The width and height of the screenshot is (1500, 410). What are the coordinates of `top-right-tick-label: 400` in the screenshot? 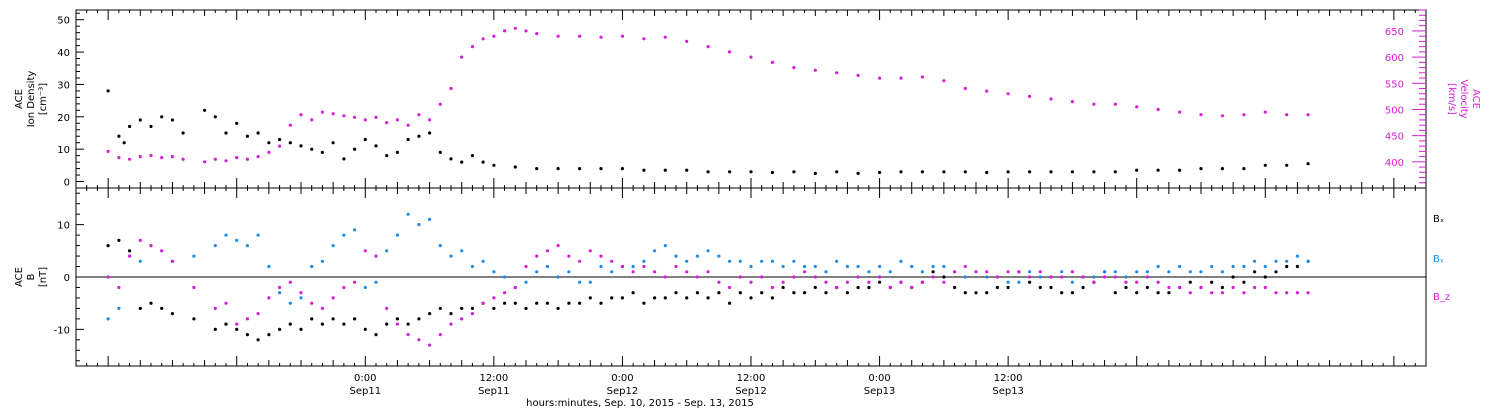 It's located at (1394, 163).